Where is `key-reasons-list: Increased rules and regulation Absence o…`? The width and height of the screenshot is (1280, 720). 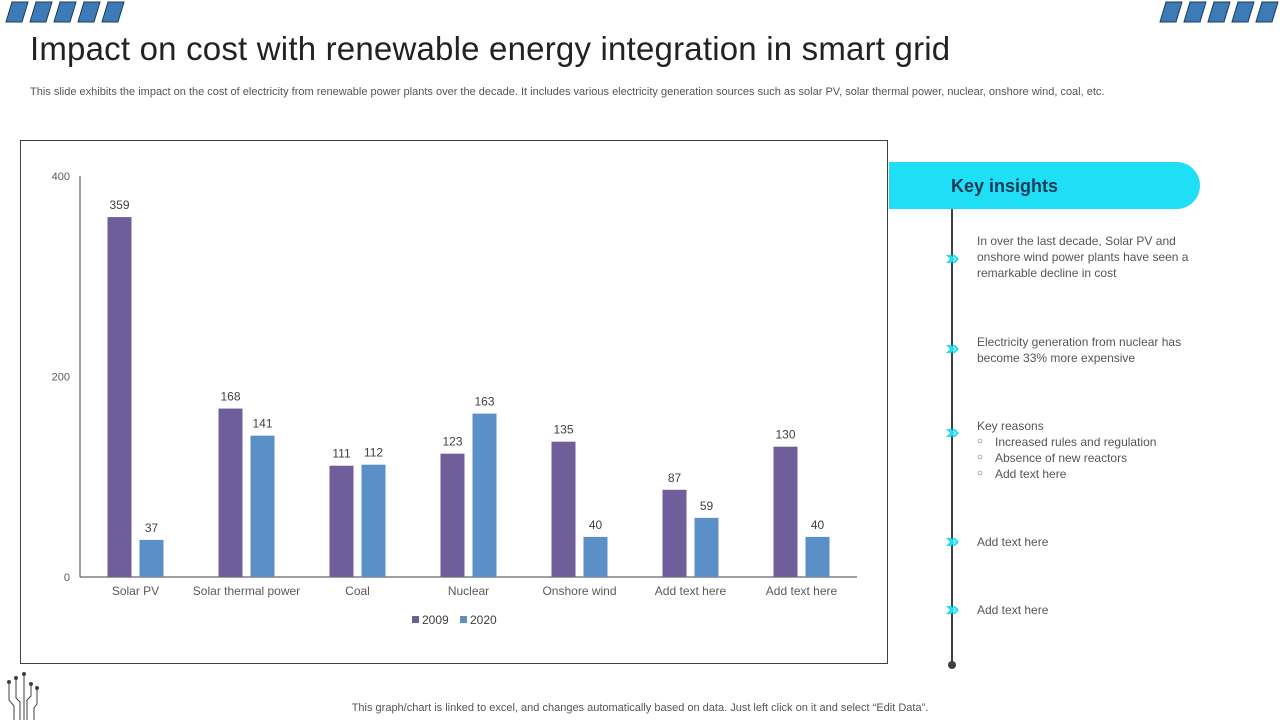 key-reasons-list: Increased rules and regulation Absence o… is located at coordinates (1099, 458).